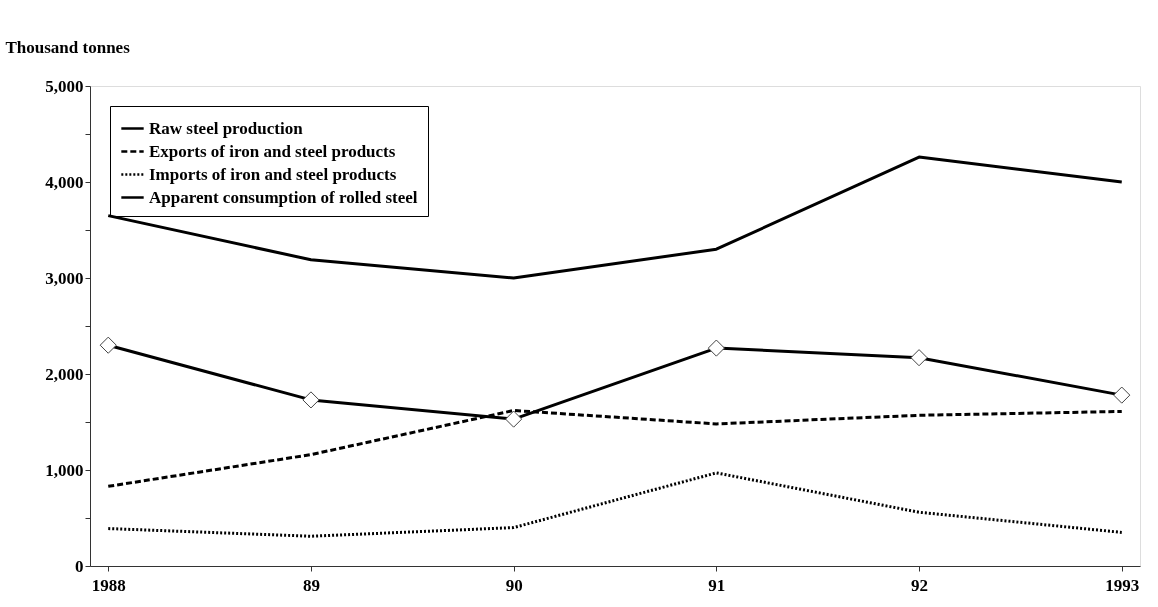  What do you see at coordinates (920, 585) in the screenshot?
I see `x-tick-label: 92` at bounding box center [920, 585].